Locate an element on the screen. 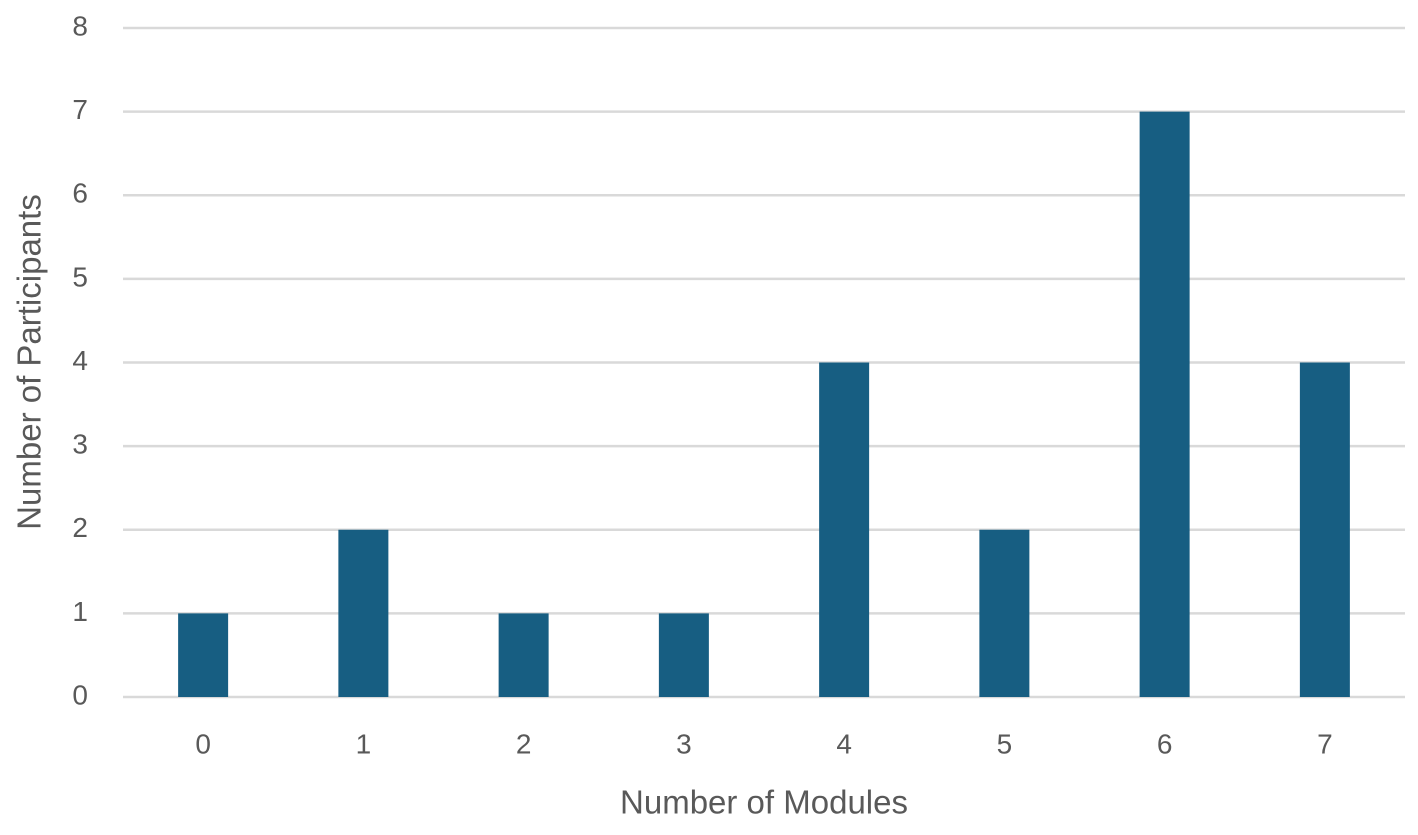 This screenshot has height=835, width=1418. x-tick-label: 0 is located at coordinates (203, 743).